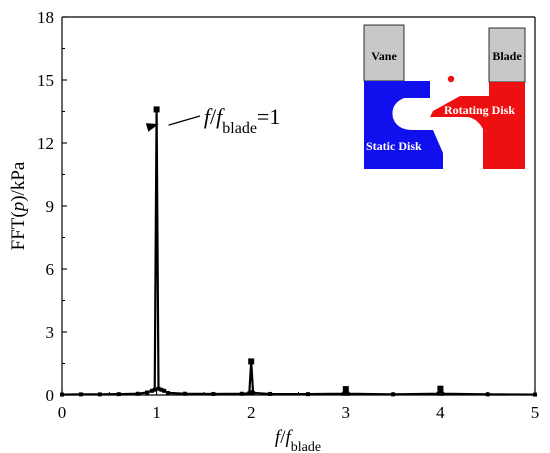 The width and height of the screenshot is (550, 453). I want to click on annotation-f: f, so click(208, 116).